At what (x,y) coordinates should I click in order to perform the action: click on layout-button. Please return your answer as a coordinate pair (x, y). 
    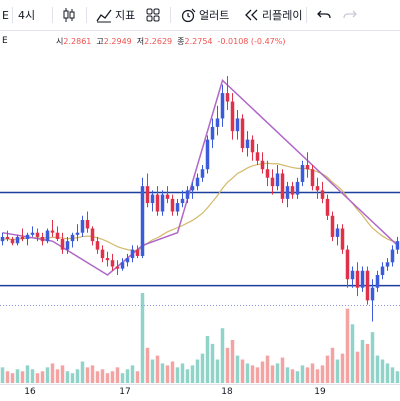
    Looking at the image, I should click on (153, 15).